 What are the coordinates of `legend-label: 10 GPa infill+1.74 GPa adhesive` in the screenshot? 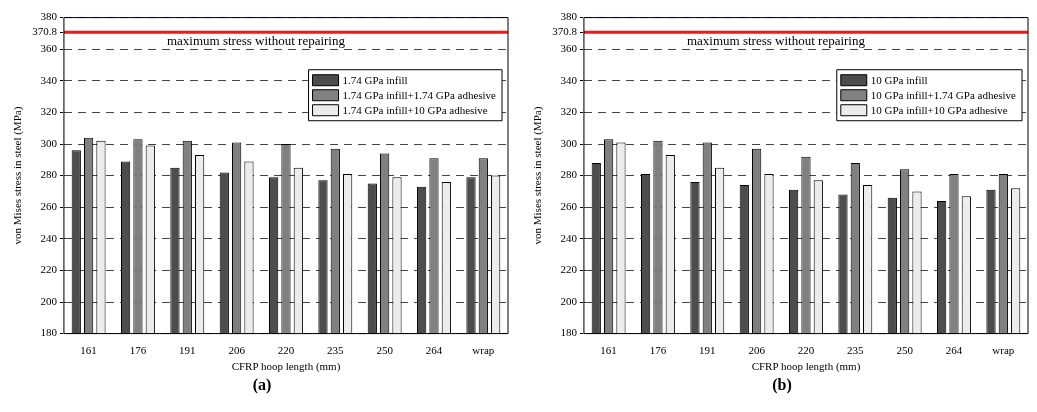 It's located at (943, 94).